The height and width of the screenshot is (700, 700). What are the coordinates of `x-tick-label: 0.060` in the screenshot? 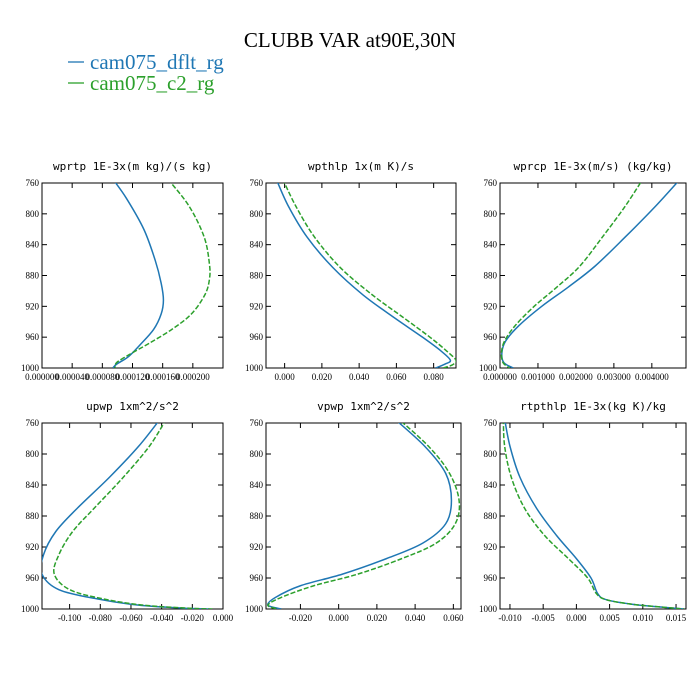 It's located at (396, 377).